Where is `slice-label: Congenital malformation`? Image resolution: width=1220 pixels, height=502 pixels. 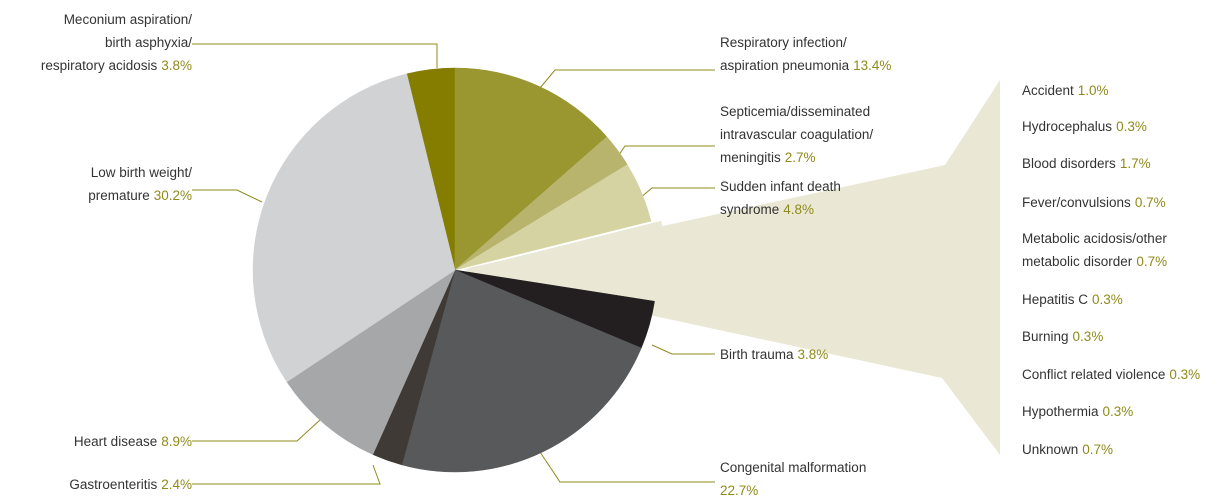
slice-label: Congenital malformation is located at coordinates (793, 467).